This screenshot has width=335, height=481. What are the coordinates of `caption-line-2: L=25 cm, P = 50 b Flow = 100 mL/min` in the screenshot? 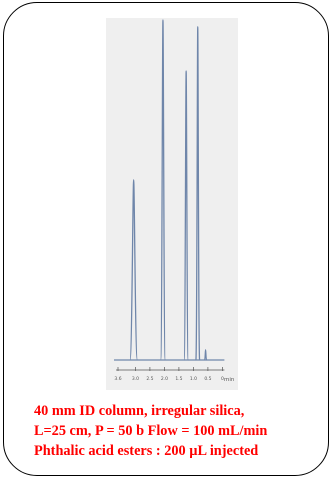 It's located at (151, 431).